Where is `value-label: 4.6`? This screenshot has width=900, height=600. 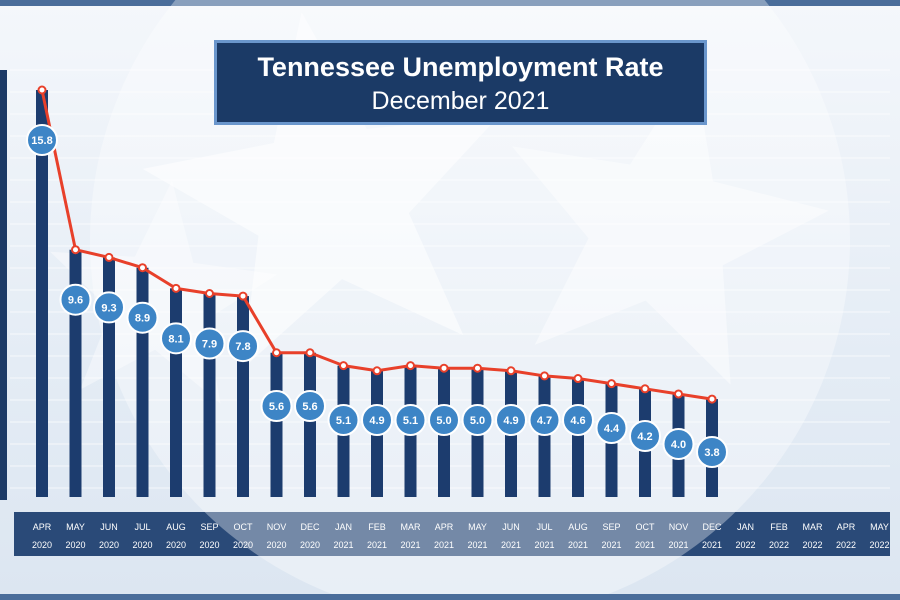 value-label: 4.6 is located at coordinates (577, 421).